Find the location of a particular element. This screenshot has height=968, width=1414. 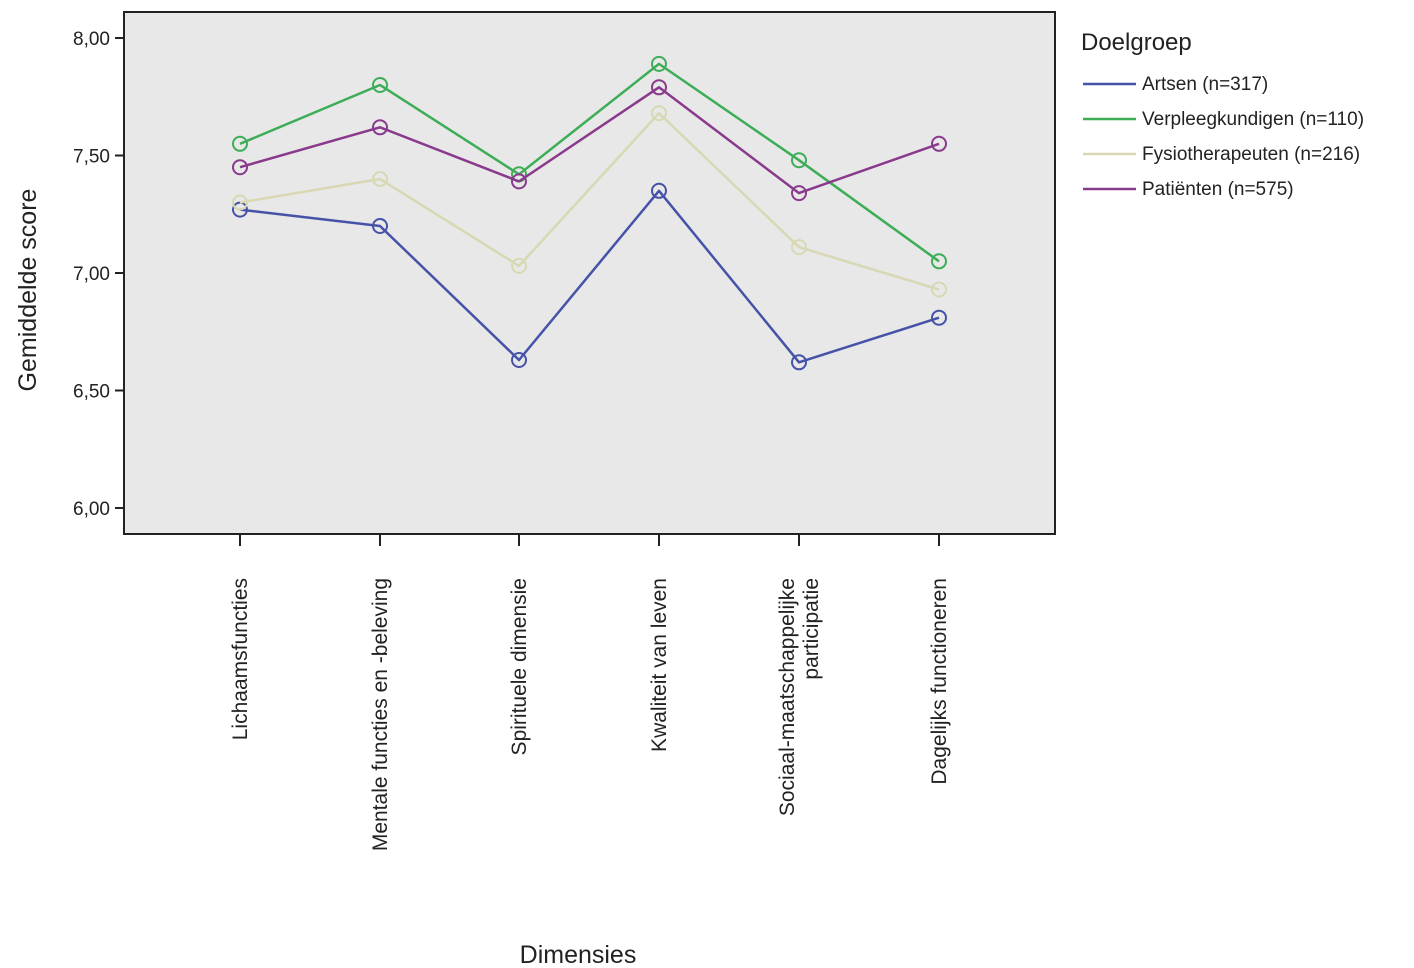

x-category-label: Kwaliteit van leven is located at coordinates (659, 665).